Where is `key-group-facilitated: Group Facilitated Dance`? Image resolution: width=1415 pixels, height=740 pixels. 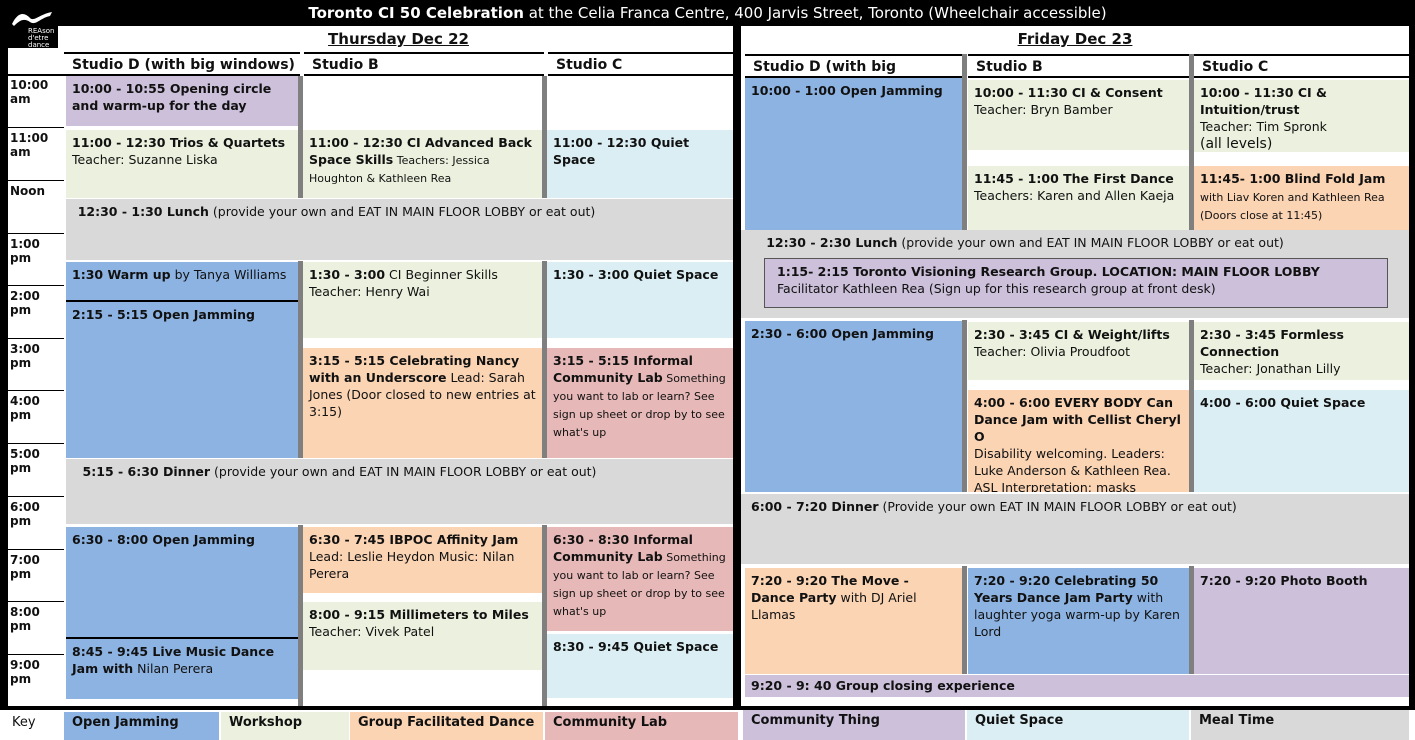
key-group-facilitated: Group Facilitated Dance is located at coordinates (446, 726).